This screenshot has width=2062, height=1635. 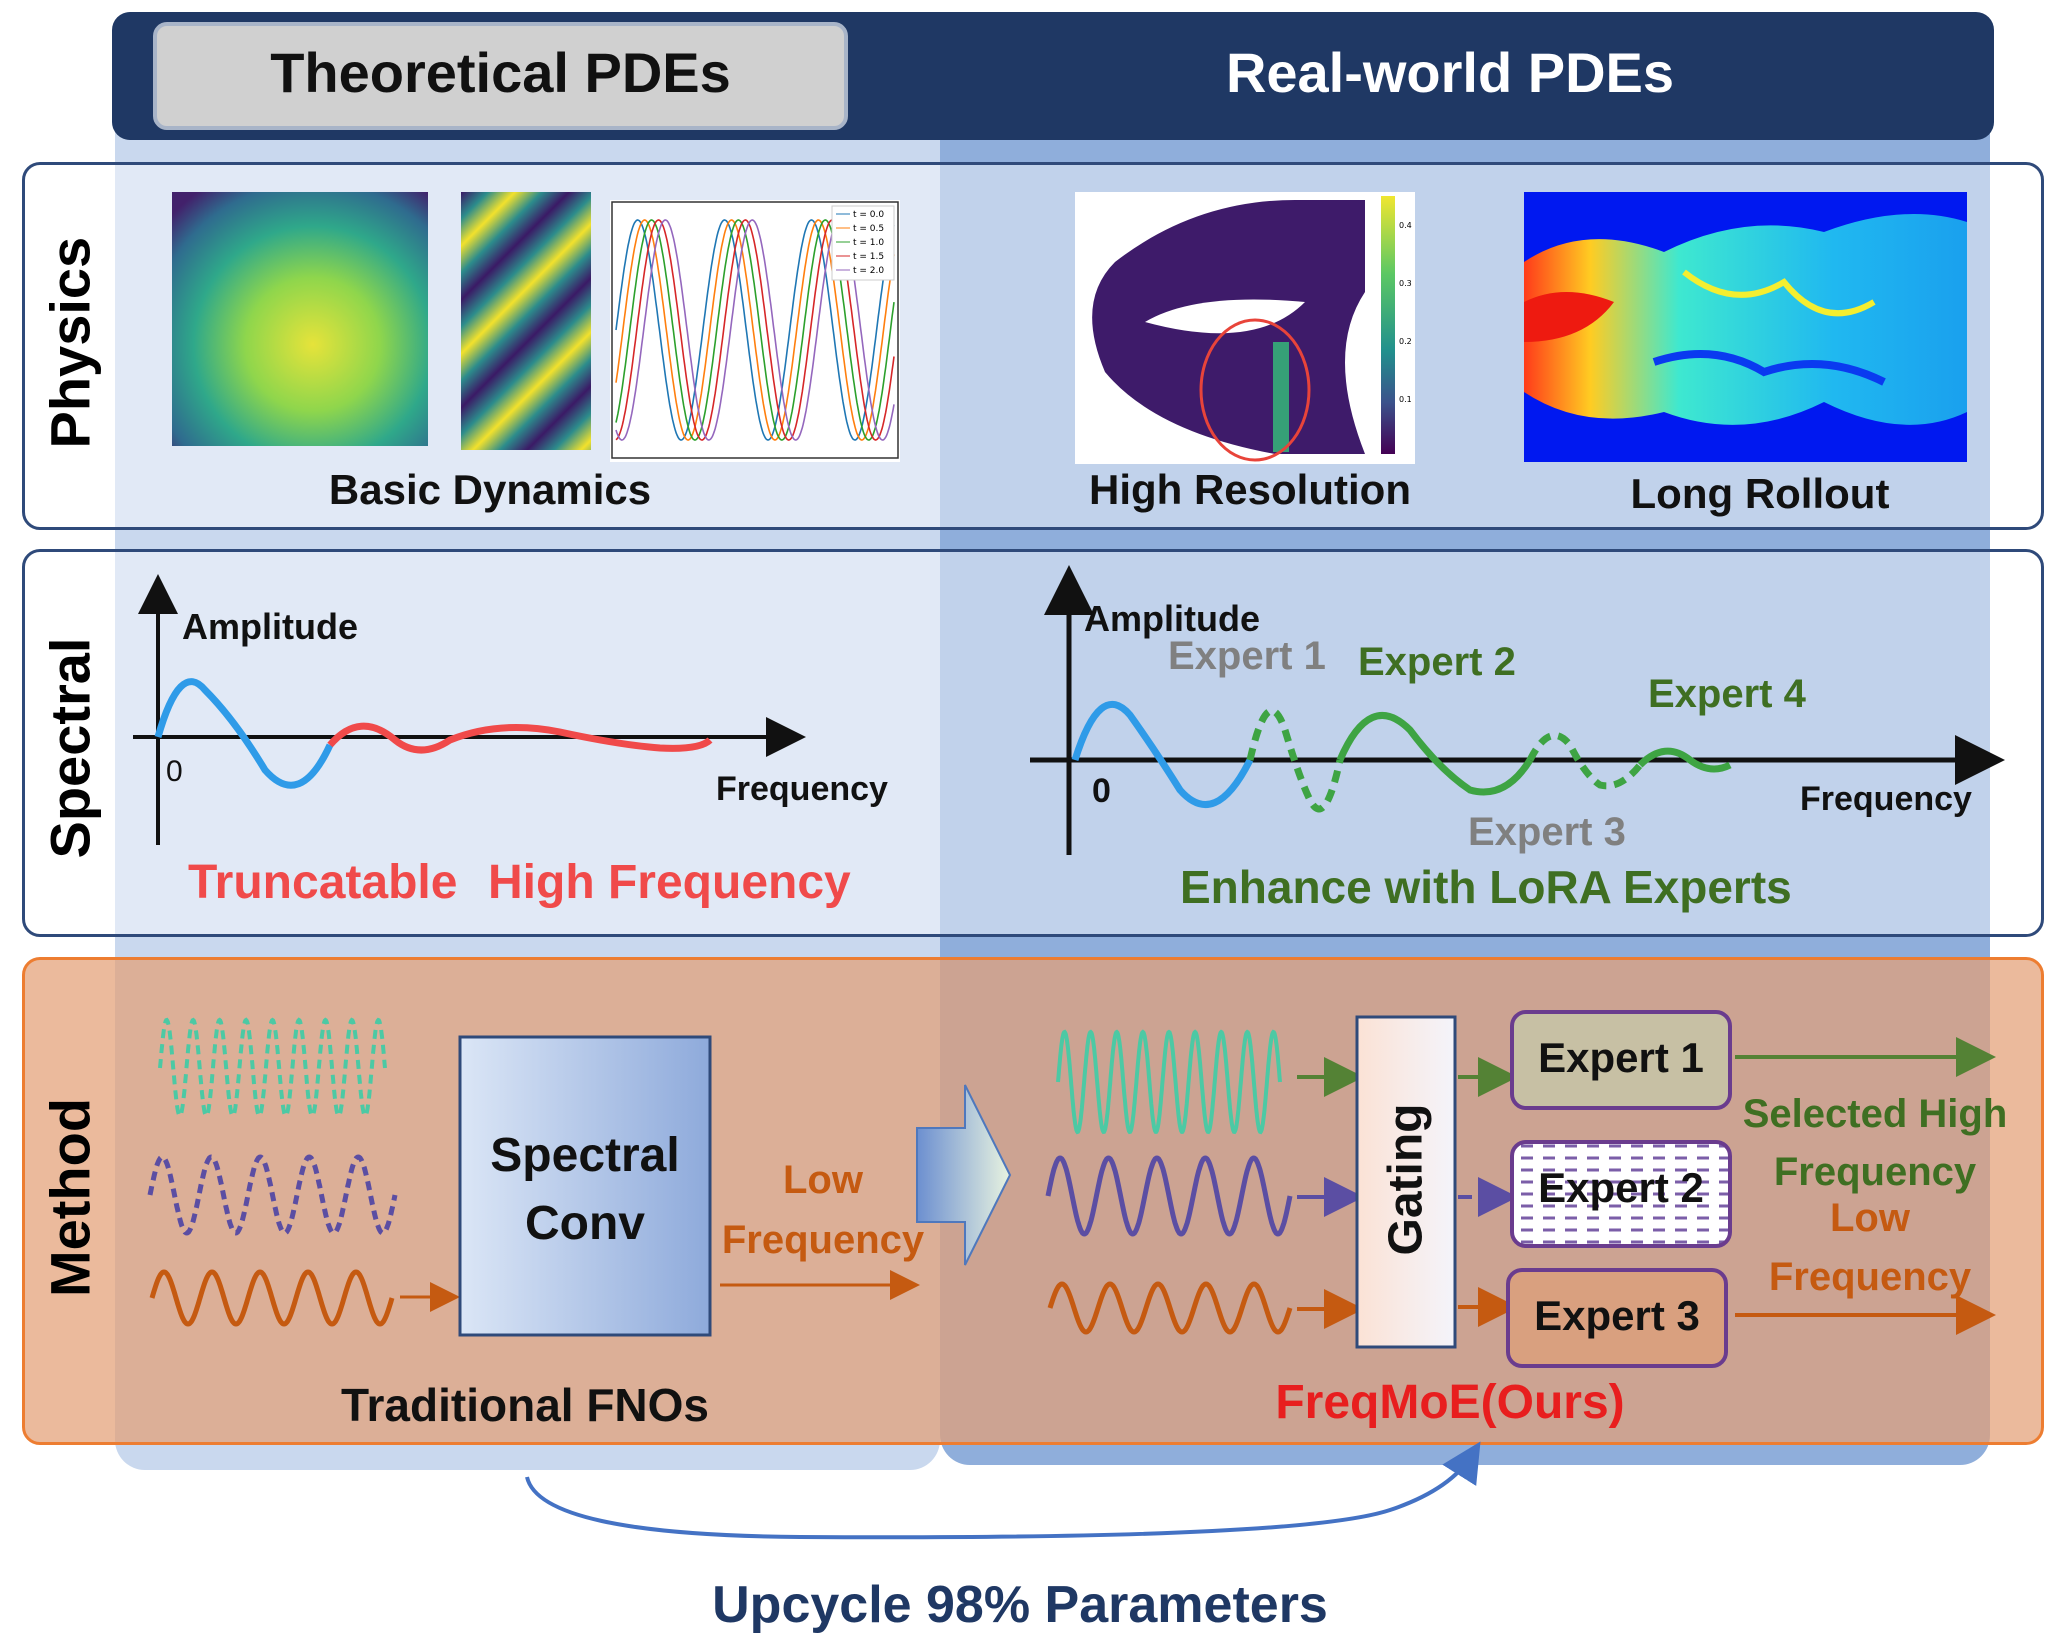 What do you see at coordinates (1886, 799) in the screenshot?
I see `right-frequency-label: Frequency` at bounding box center [1886, 799].